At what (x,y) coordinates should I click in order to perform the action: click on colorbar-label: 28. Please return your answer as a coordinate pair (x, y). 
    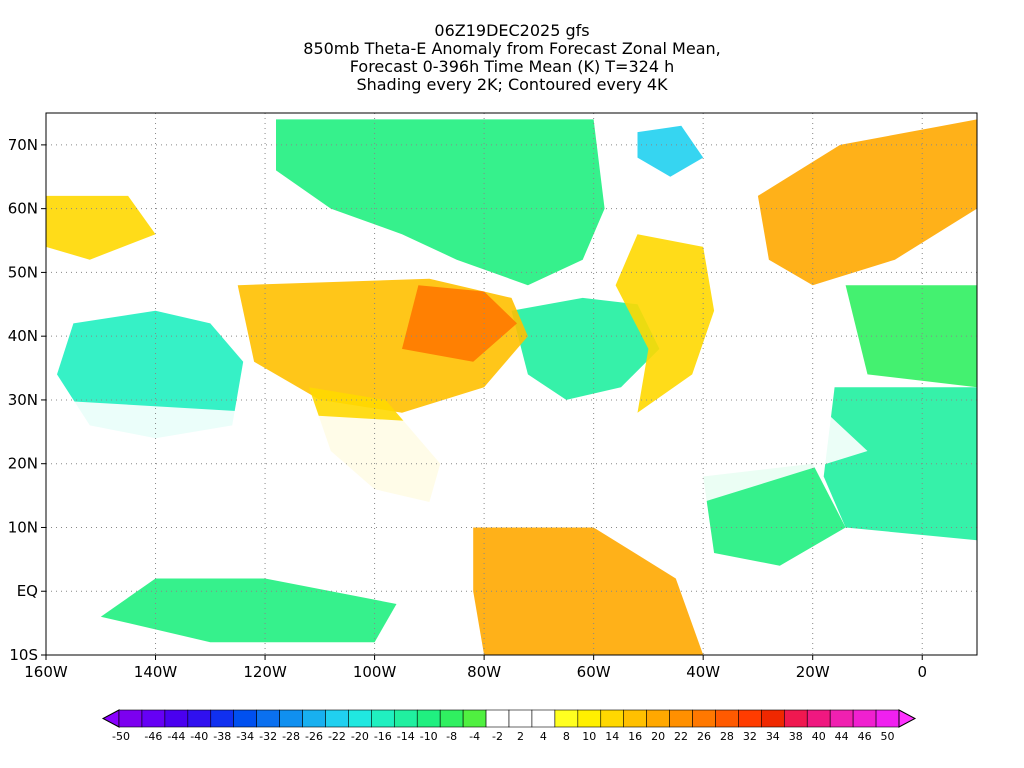
    Looking at the image, I should click on (727, 736).